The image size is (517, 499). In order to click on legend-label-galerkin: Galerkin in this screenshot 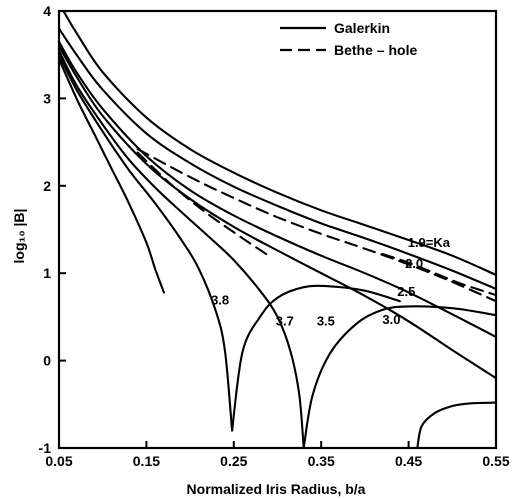, I will do `click(362, 28)`.